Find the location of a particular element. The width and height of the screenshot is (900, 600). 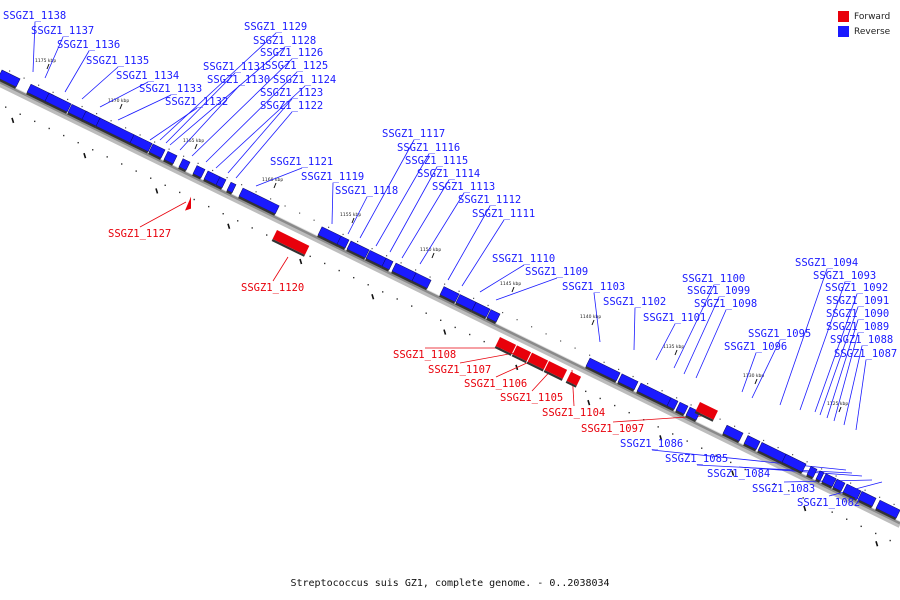

gene-label-ssgz1-1100: SSGZ1_1100 is located at coordinates (713, 279).